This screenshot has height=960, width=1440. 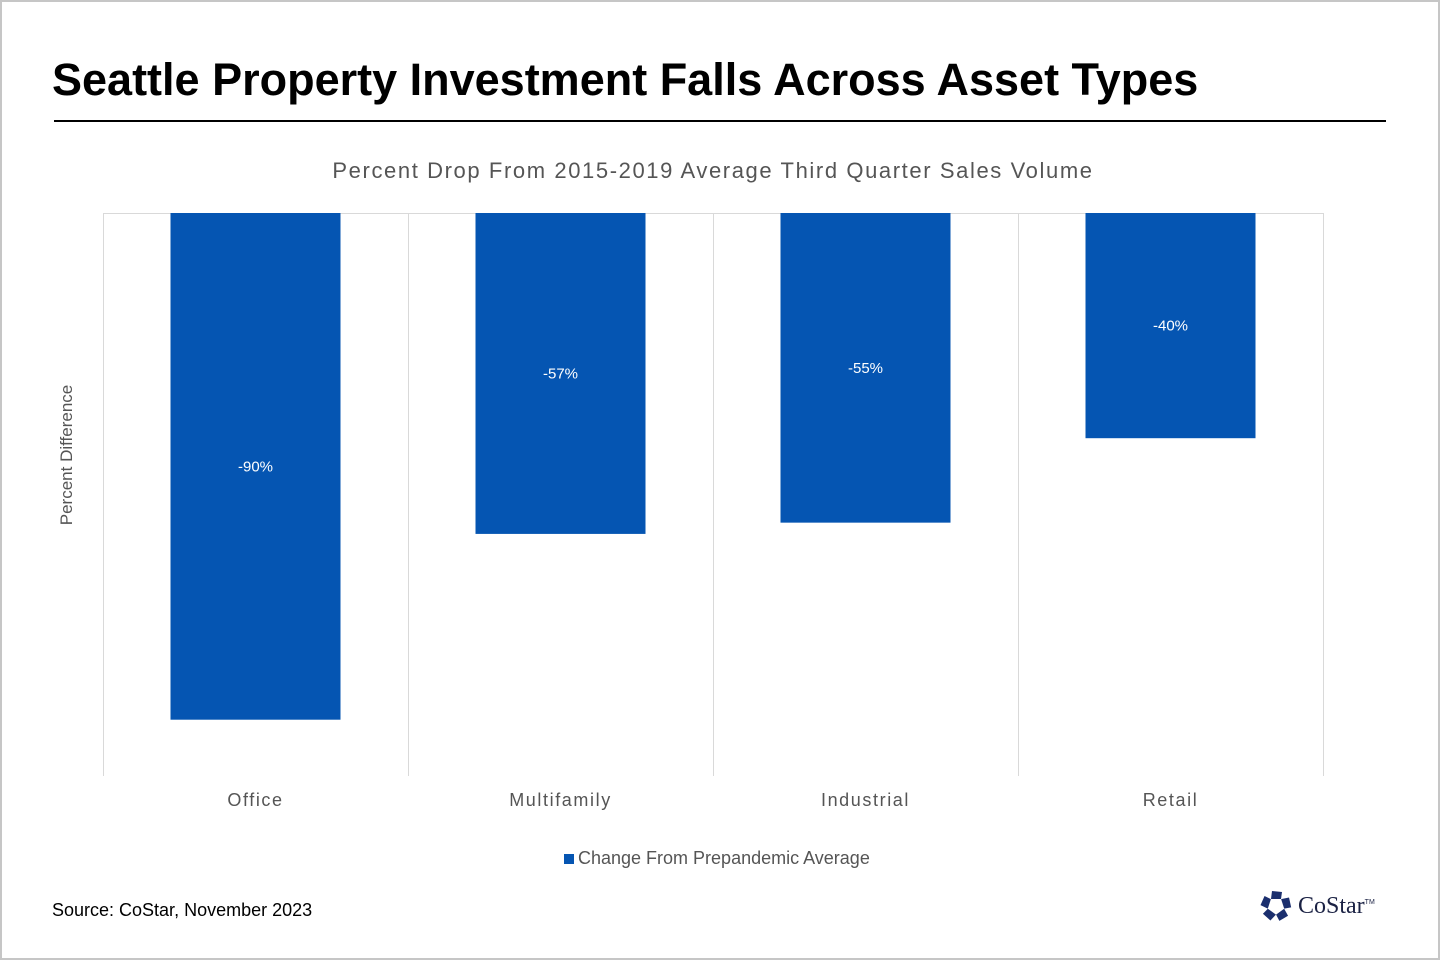 What do you see at coordinates (720, 121) in the screenshot?
I see `title-divider` at bounding box center [720, 121].